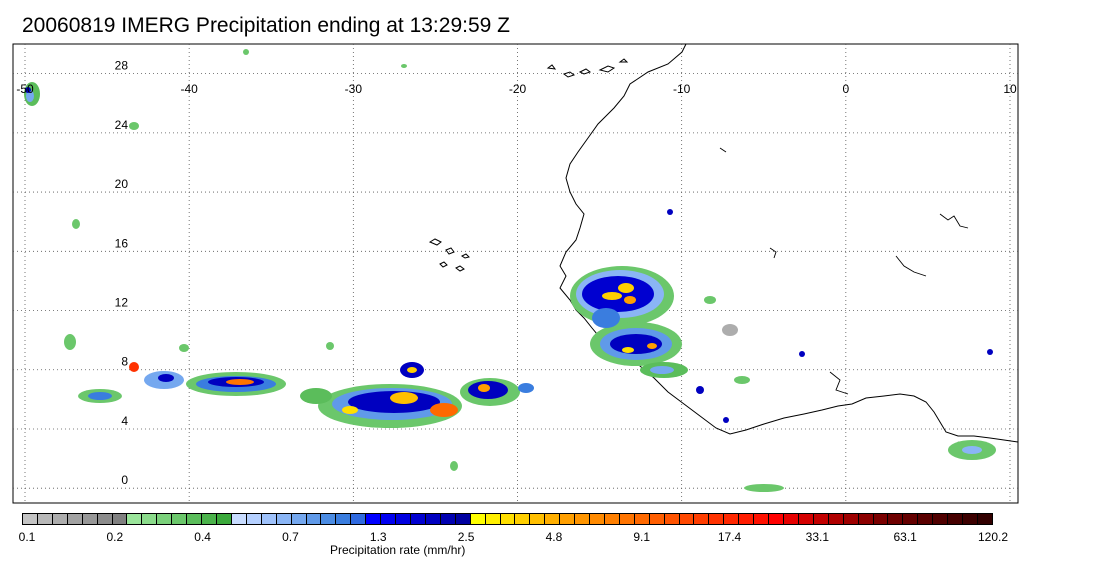  Describe the element at coordinates (449, 255) in the screenshot. I see `cape-verde-islands` at that location.